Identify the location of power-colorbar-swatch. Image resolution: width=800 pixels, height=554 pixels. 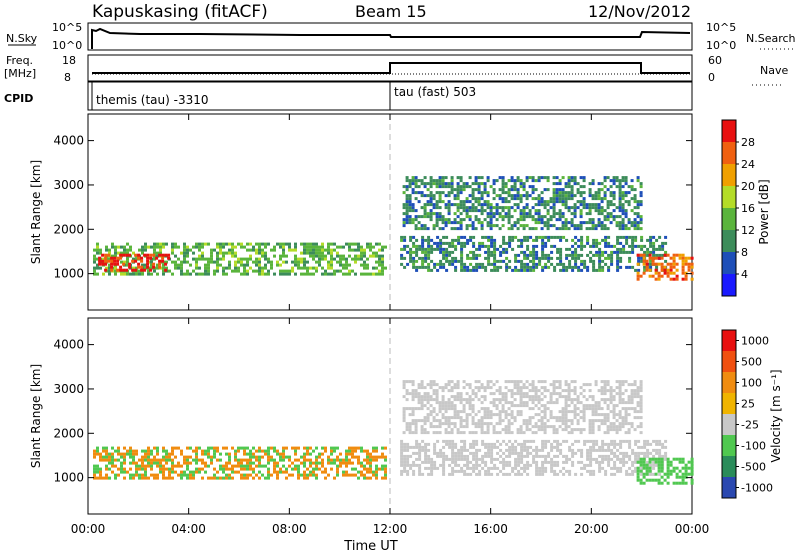
(729, 153).